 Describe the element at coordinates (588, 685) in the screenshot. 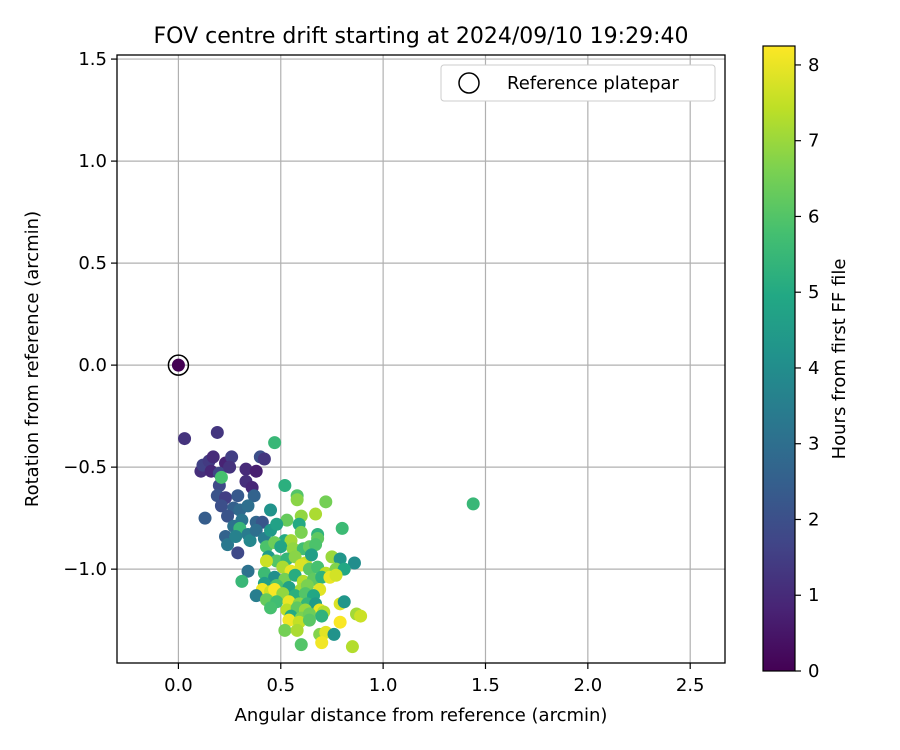

I see `x-tick-label: 2.0` at that location.